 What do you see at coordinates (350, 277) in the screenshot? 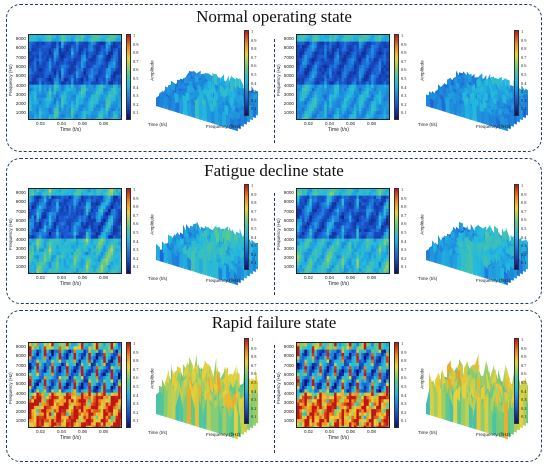
I see `x-tick-label: 0.06` at bounding box center [350, 277].